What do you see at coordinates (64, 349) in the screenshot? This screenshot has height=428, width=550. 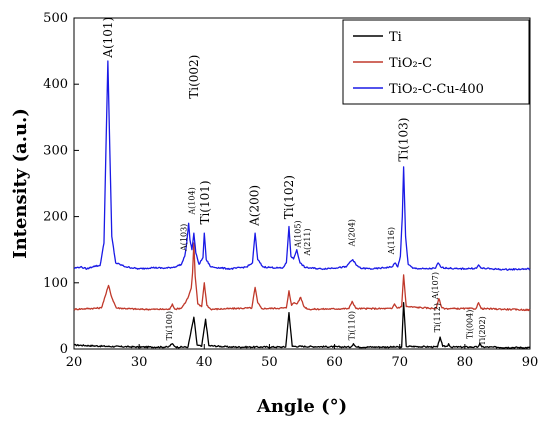 I see `y-tick-label: 0` at bounding box center [64, 349].